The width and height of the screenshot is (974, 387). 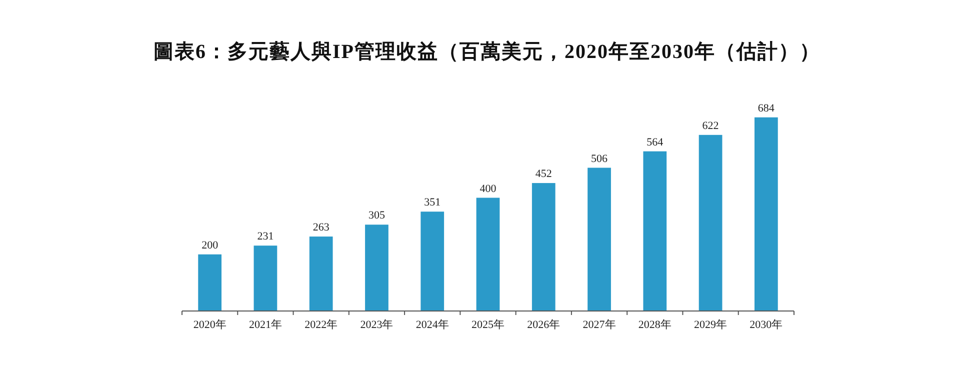 I want to click on x-tick-label: 2024年, so click(x=432, y=325).